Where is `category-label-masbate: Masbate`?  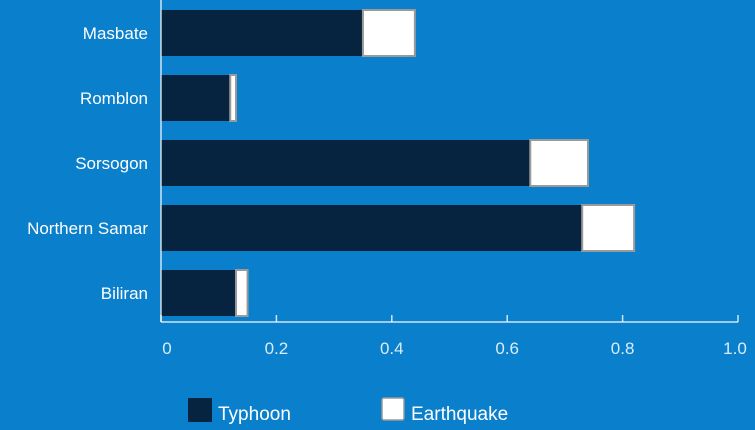 category-label-masbate: Masbate is located at coordinates (115, 33).